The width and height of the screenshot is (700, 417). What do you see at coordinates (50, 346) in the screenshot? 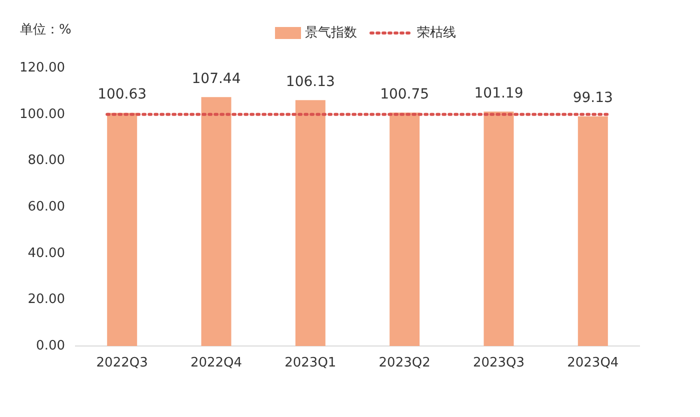
I see `y-tick-label: 0.00` at bounding box center [50, 346].